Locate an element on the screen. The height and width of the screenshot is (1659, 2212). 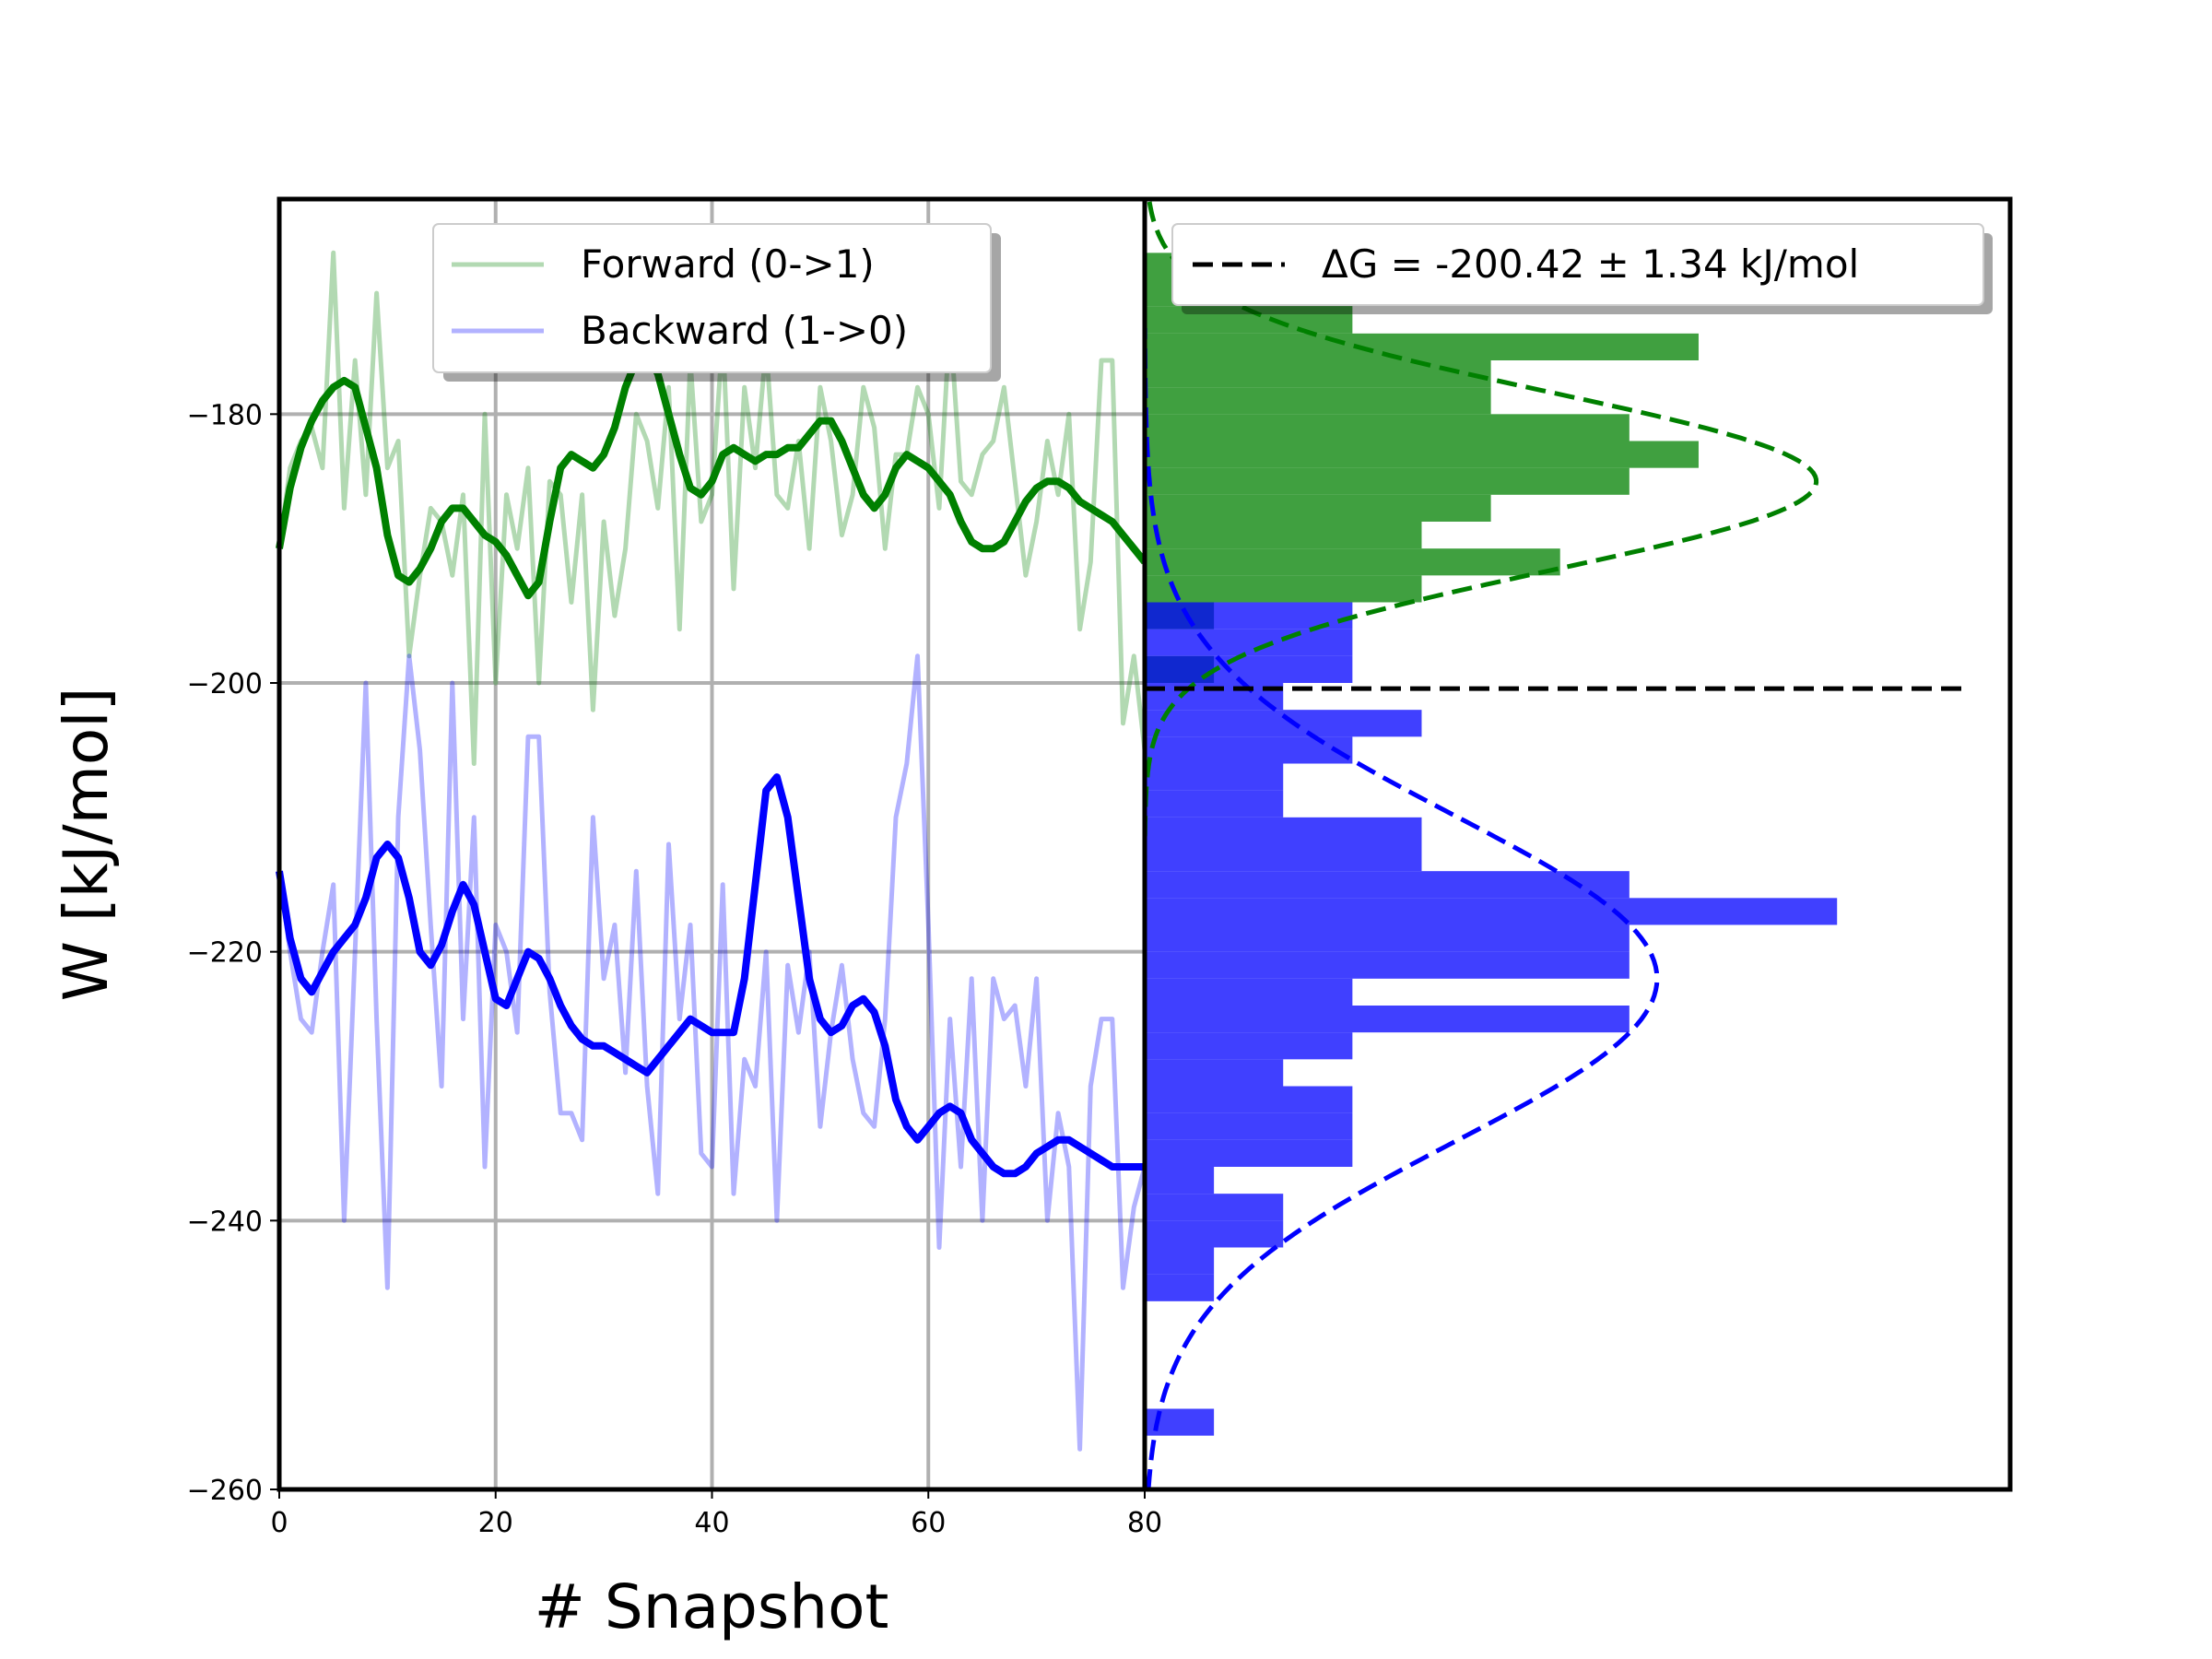
dg-legend-box is located at coordinates (1577, 264).